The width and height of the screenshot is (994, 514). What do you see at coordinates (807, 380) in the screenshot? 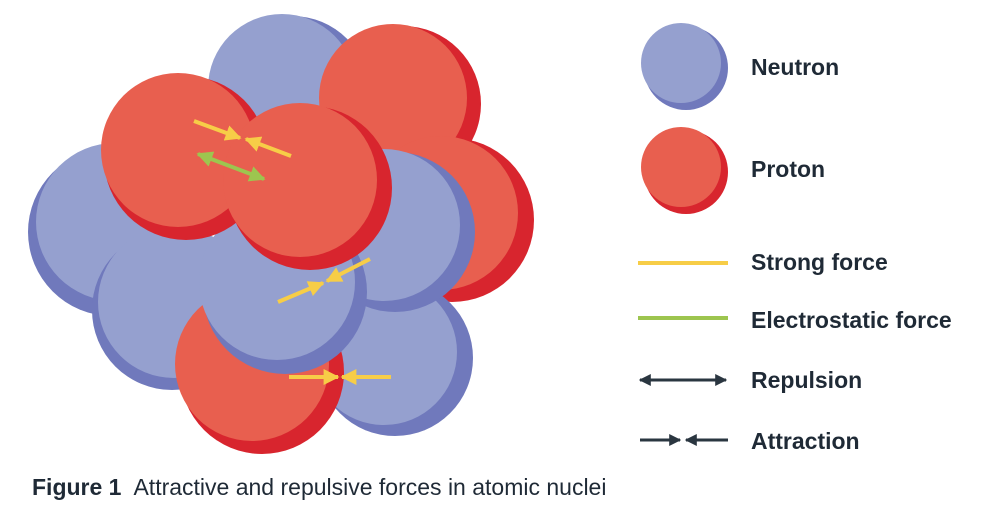
I see `legend-label-repulsion: Repulsion` at bounding box center [807, 380].